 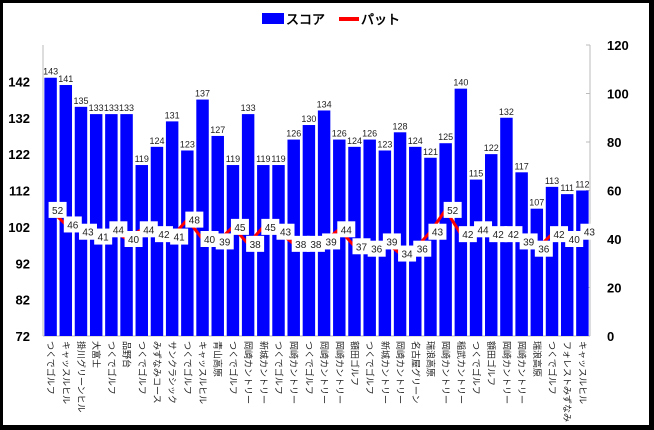 I want to click on putt-data-label: 46, so click(x=73, y=225).